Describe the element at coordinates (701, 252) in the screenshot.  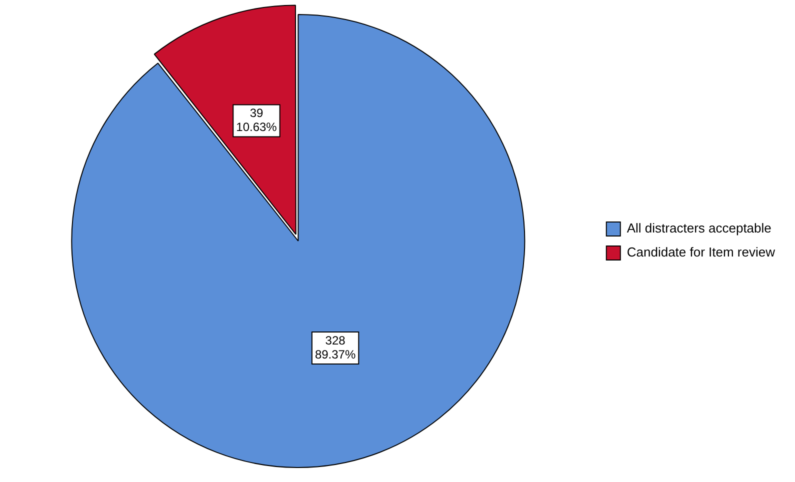
I see `legend-label: Candidate for Item review` at that location.